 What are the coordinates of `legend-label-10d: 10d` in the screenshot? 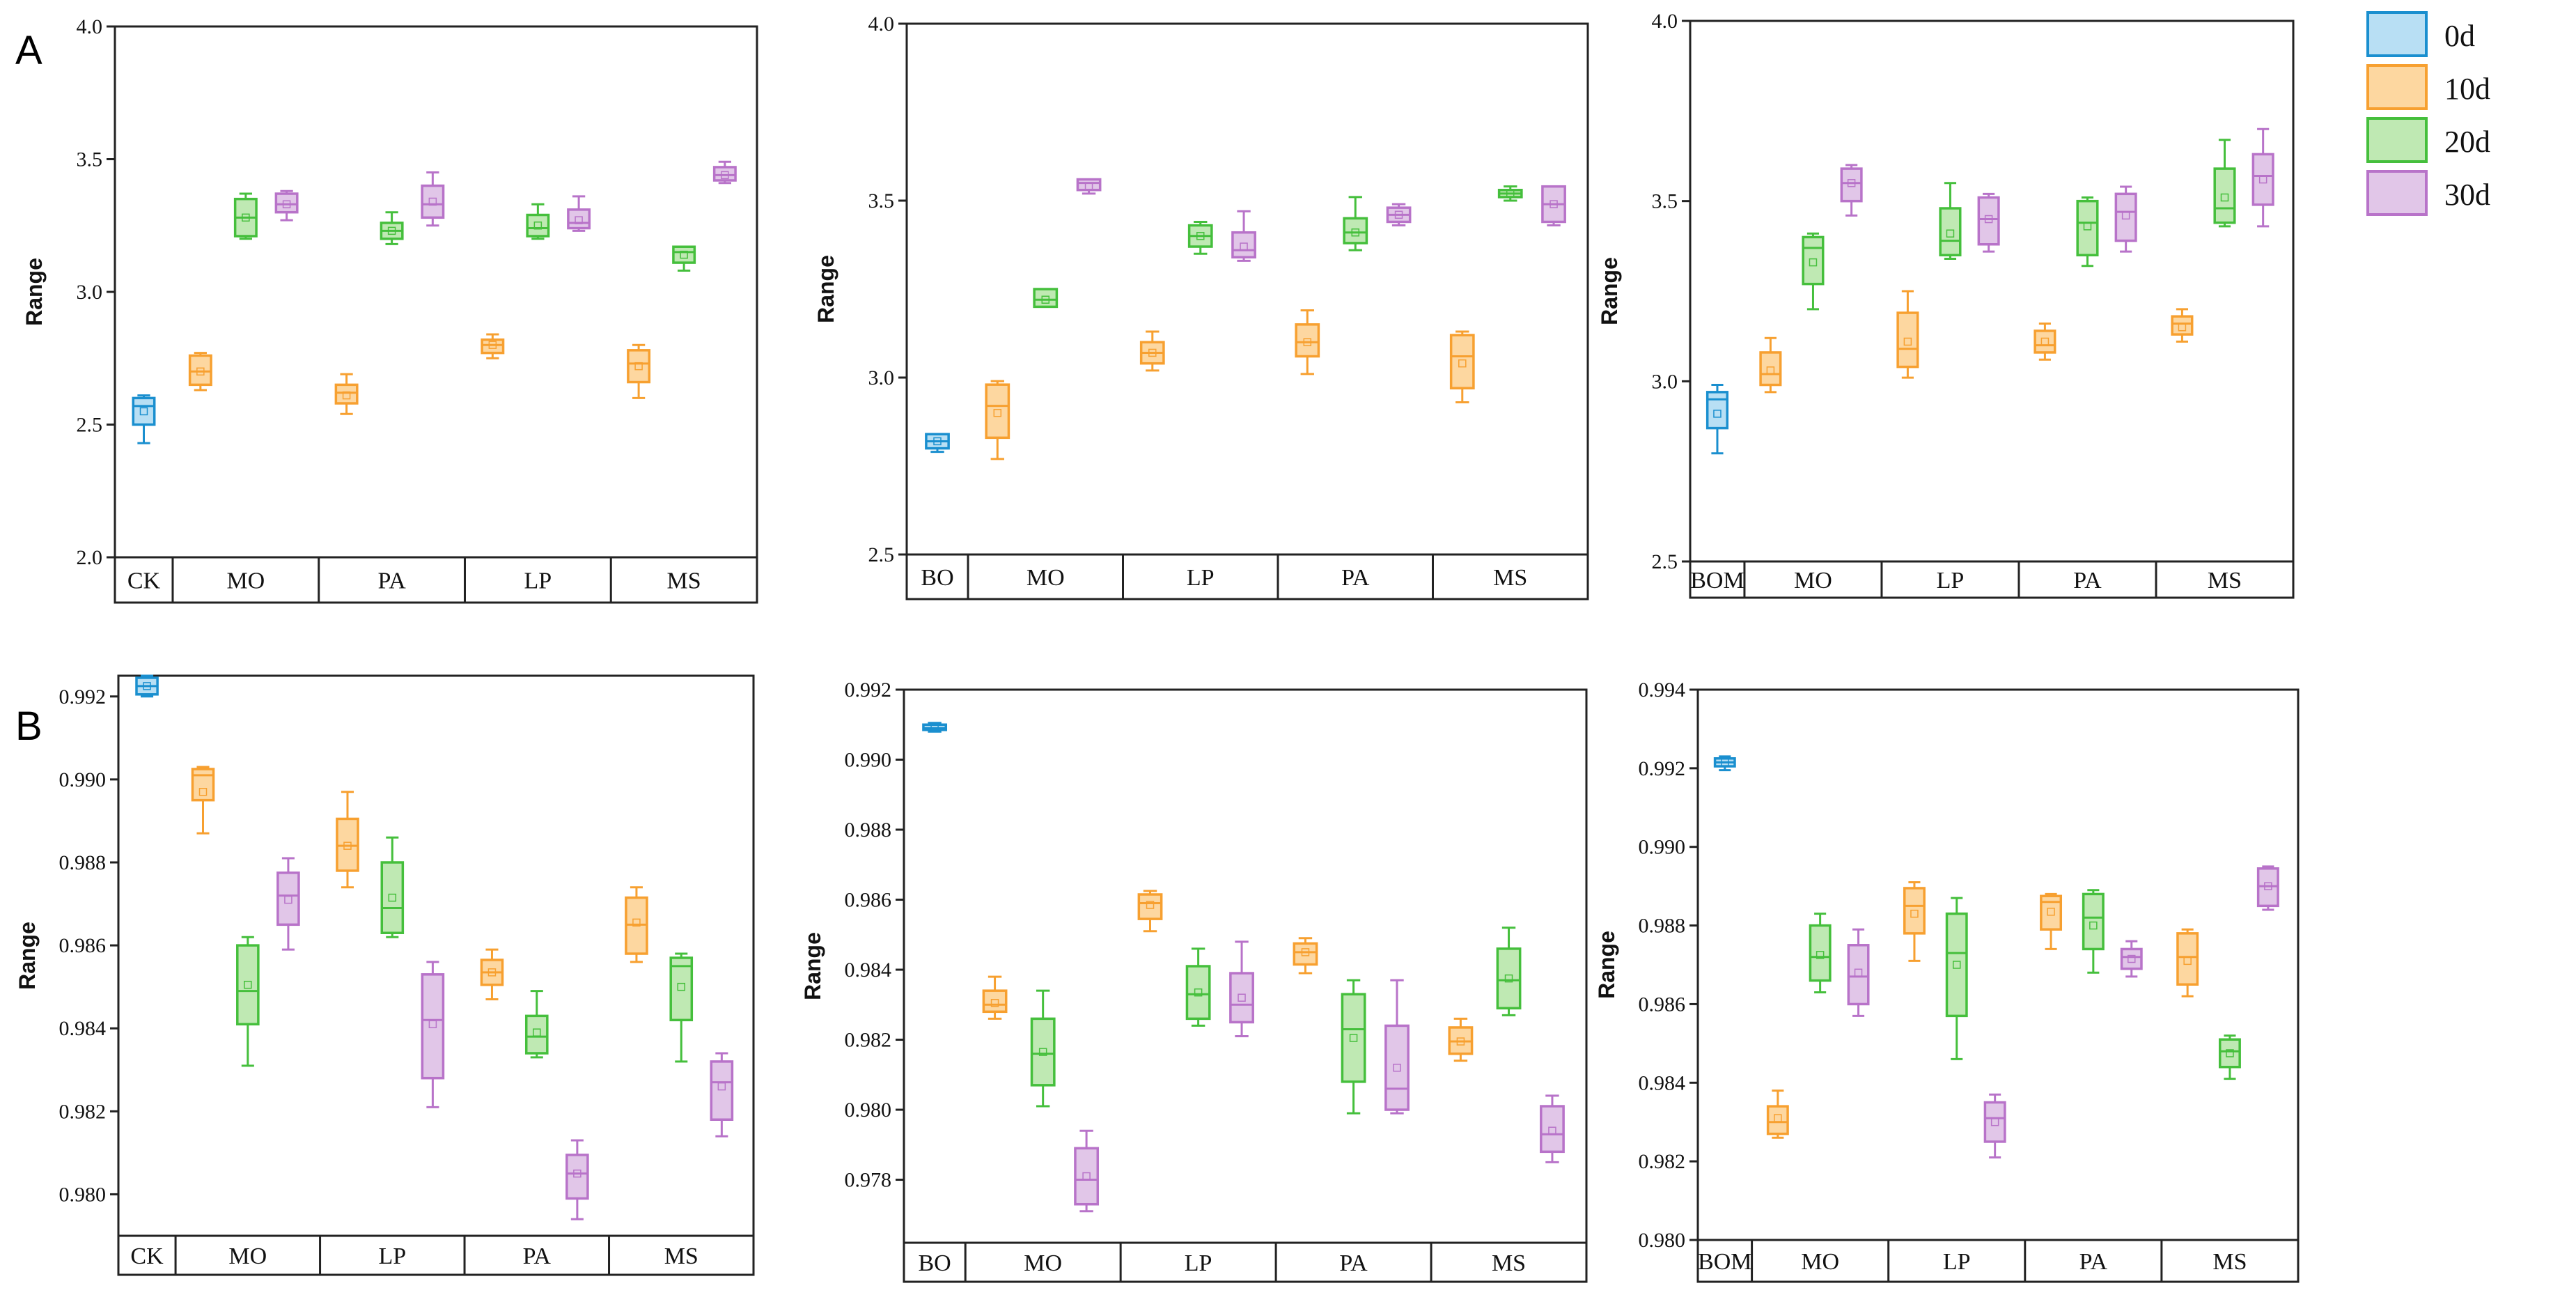 It's located at (2467, 89).